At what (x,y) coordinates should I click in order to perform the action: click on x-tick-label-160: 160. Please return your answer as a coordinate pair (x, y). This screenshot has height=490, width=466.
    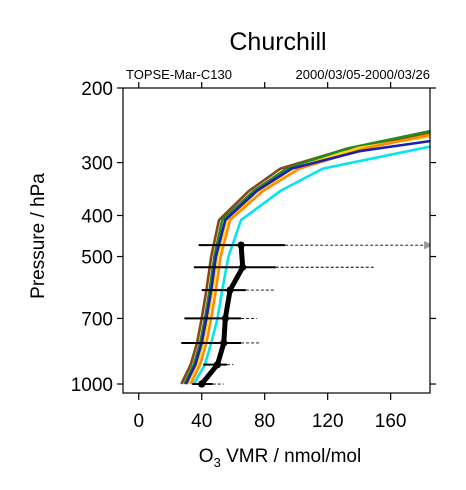
    Looking at the image, I should click on (391, 421).